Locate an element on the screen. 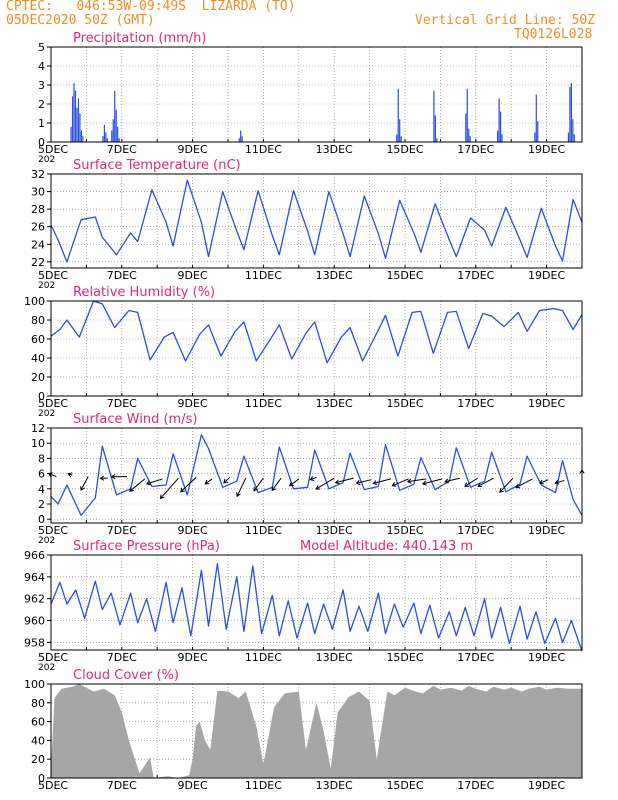  y-tick-label: 10 is located at coordinates (38, 443).